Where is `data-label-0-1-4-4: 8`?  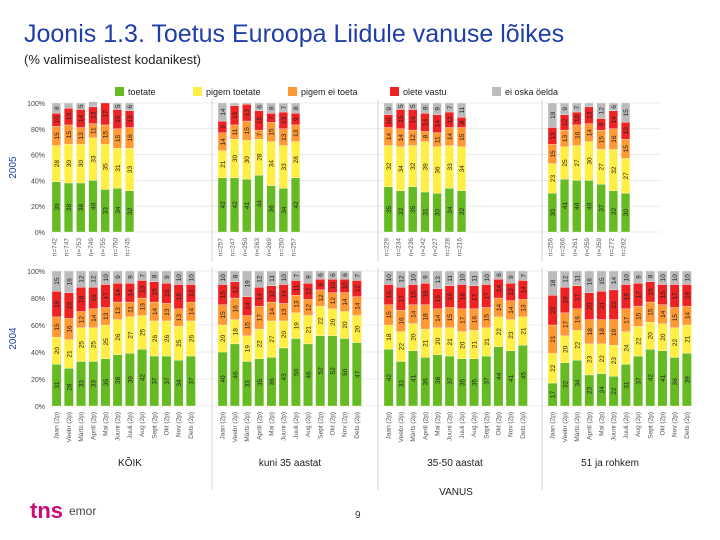
data-label-0-1-4-4: 8 is located at coordinates (272, 108).